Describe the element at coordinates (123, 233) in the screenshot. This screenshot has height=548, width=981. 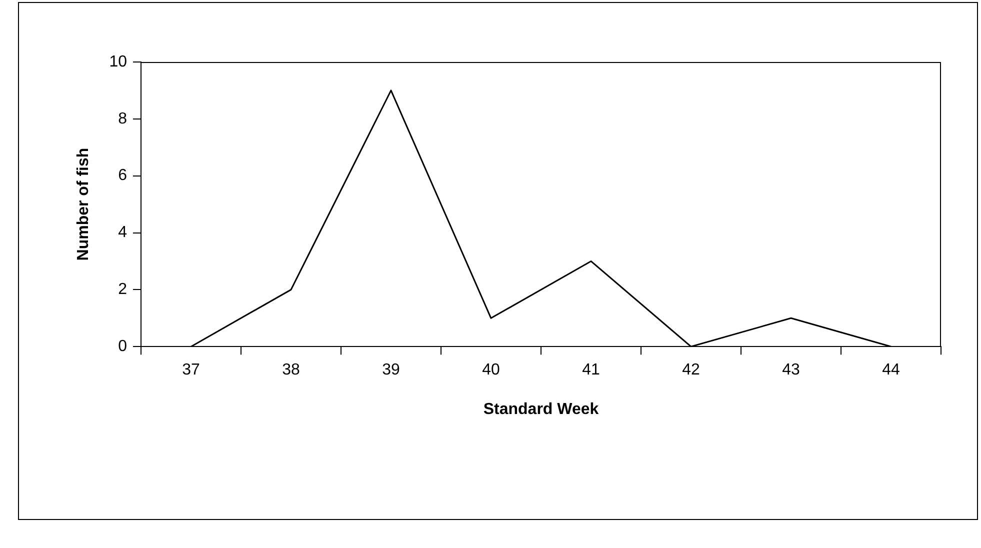
I see `y-tick-label: 4` at that location.